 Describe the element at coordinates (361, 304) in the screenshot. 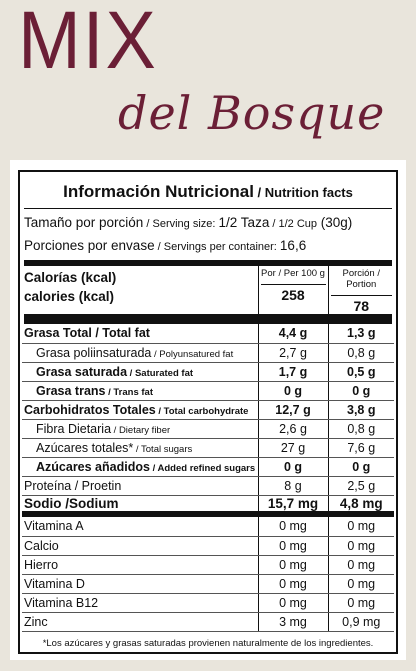

I see `calories-portion: 78` at that location.